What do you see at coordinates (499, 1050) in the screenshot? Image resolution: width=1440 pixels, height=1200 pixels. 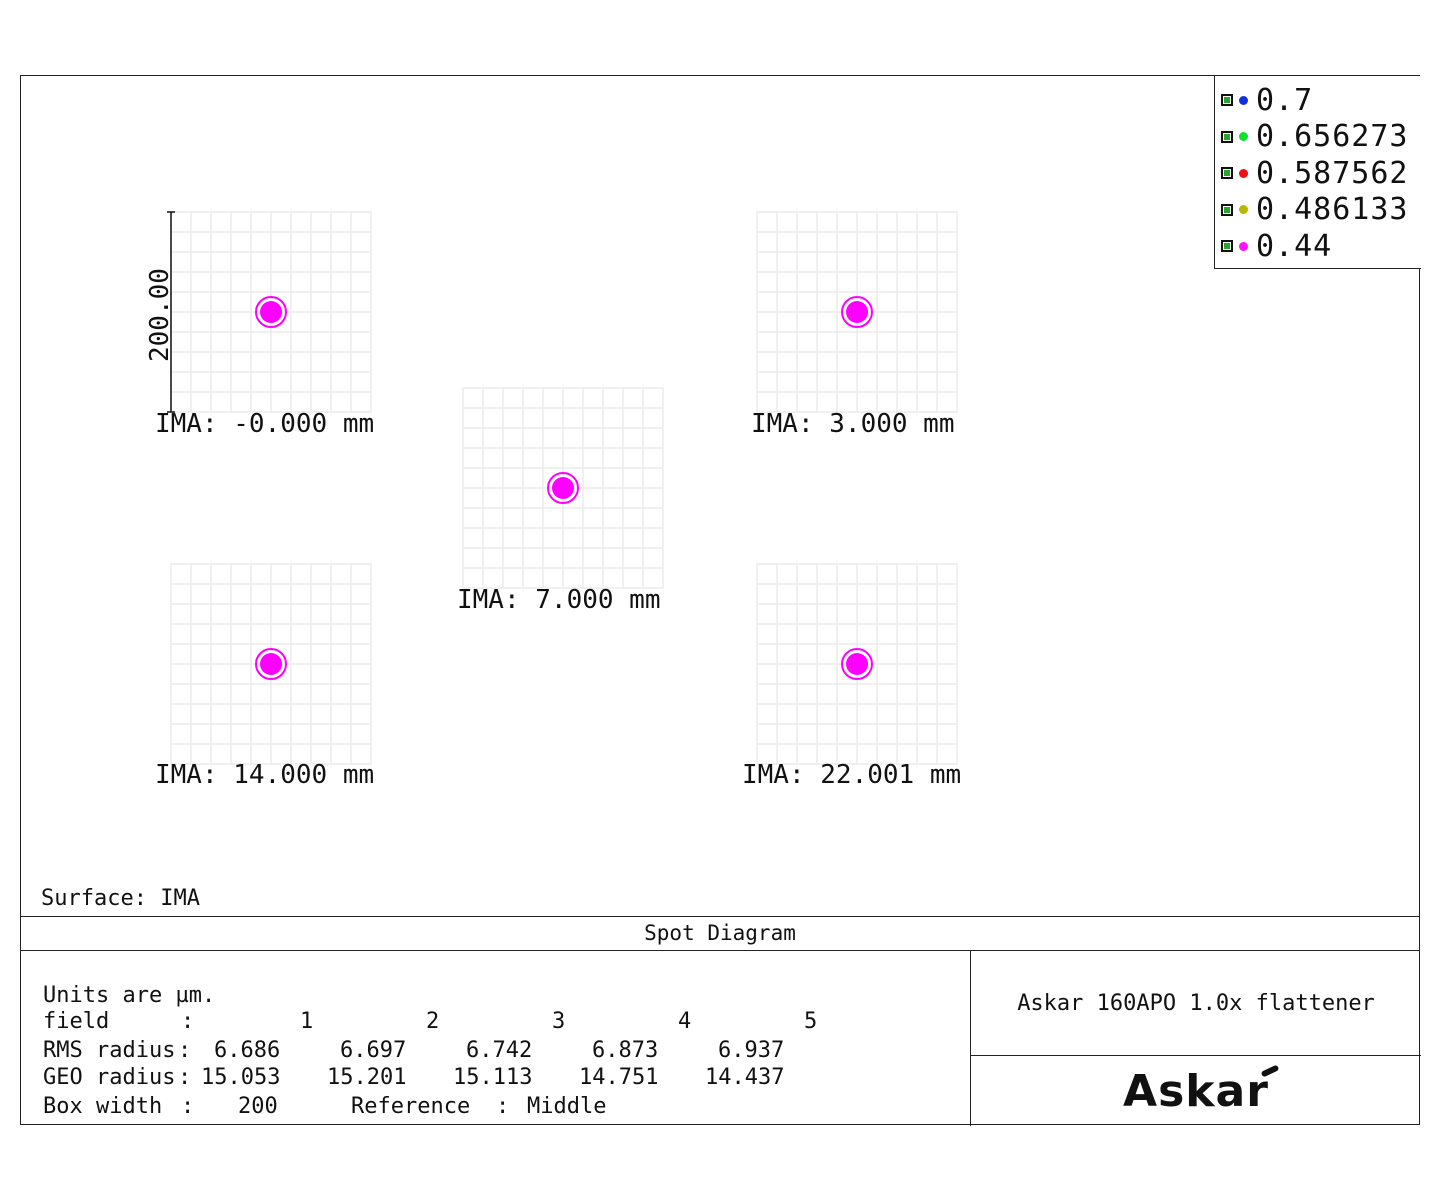 I see `rms-value: 6.742` at bounding box center [499, 1050].